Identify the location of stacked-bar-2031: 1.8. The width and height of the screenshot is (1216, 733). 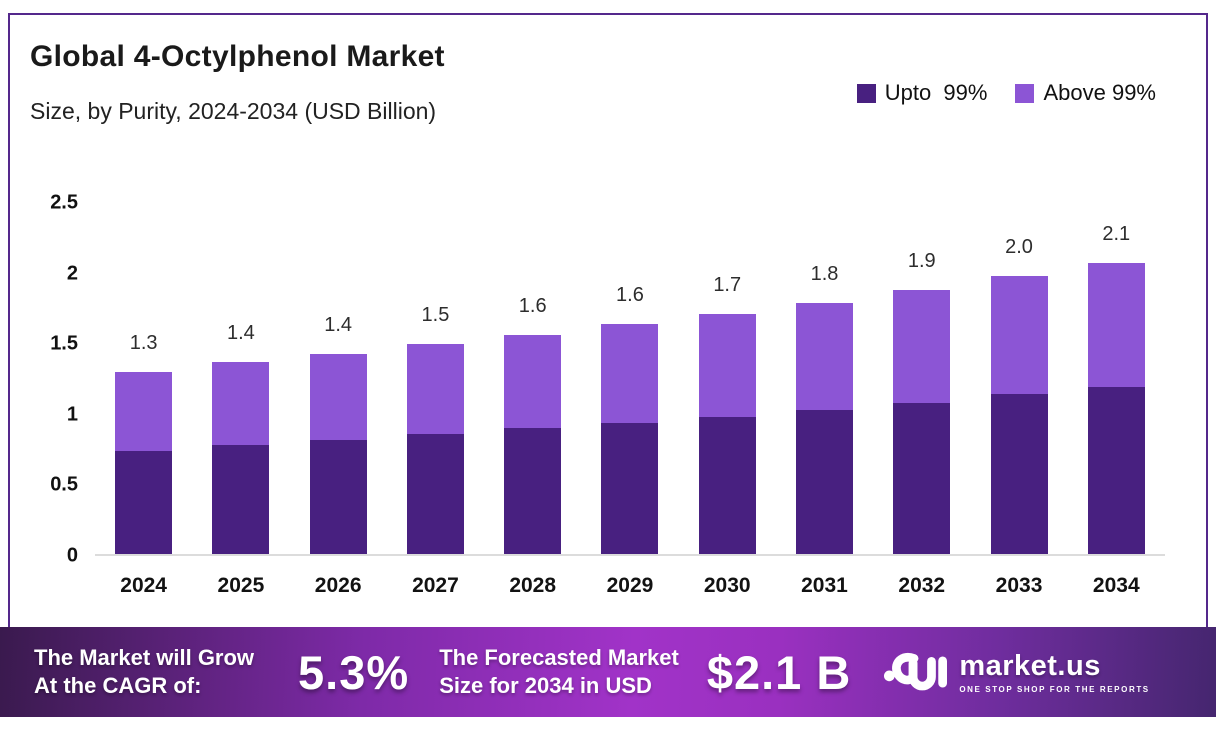
(824, 408).